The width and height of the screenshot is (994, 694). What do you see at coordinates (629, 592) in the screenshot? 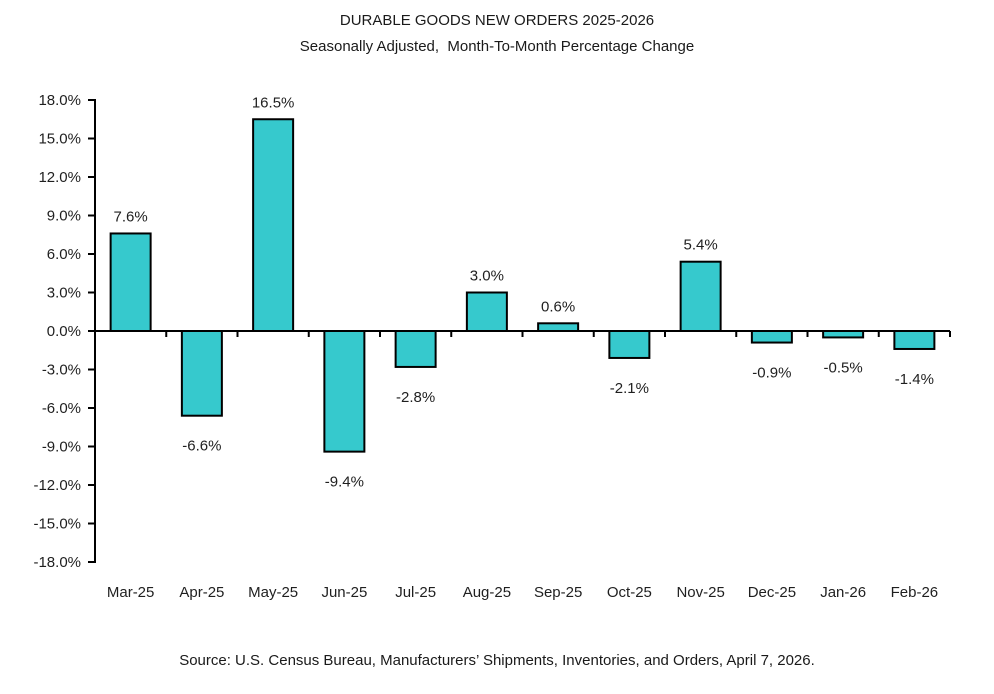
I see `x-axis-label-Oct-25: Oct-25` at bounding box center [629, 592].